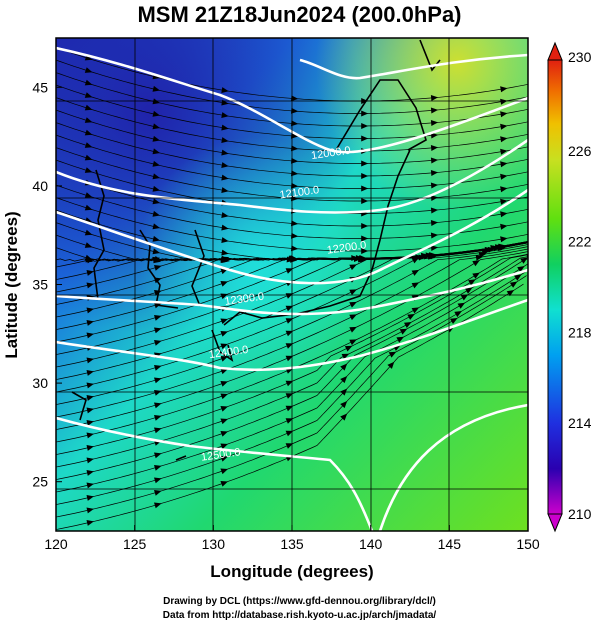 This screenshot has width=599, height=625. What do you see at coordinates (56, 544) in the screenshot?
I see `lon-tick-label: 120` at bounding box center [56, 544].